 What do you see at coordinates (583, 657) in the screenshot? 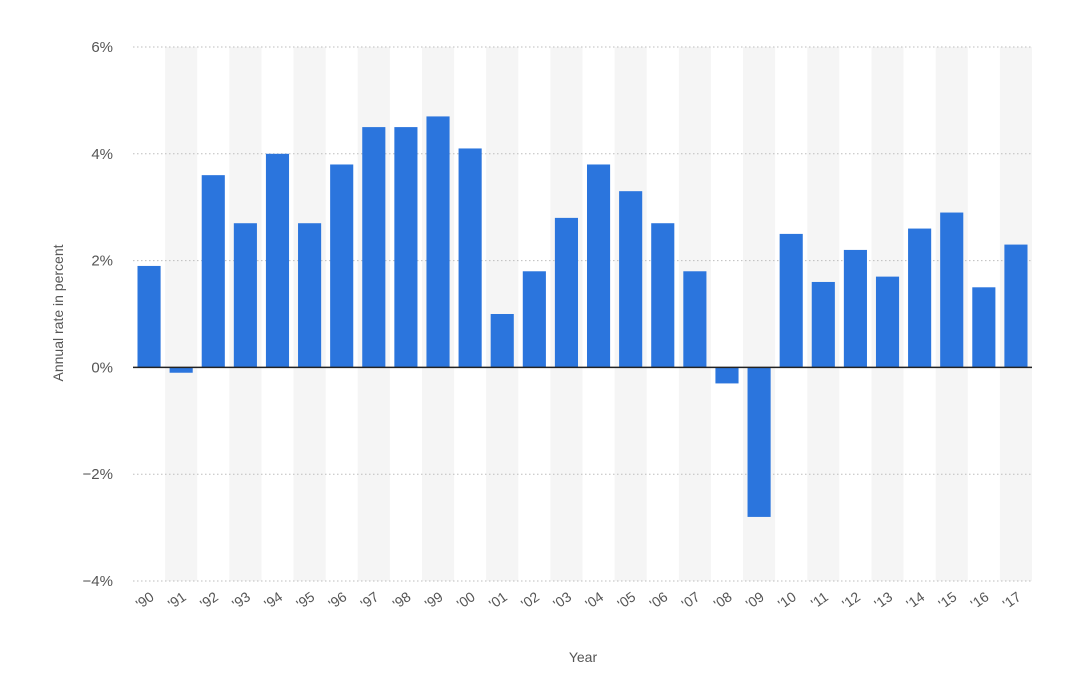
I see `x-axis-title: Year` at bounding box center [583, 657].